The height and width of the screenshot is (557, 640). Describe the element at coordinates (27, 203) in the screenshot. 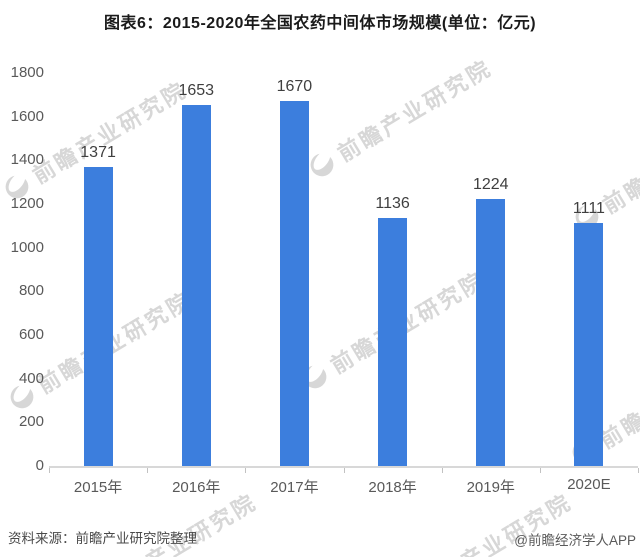

I see `y-axis-tick-label: 1200` at that location.